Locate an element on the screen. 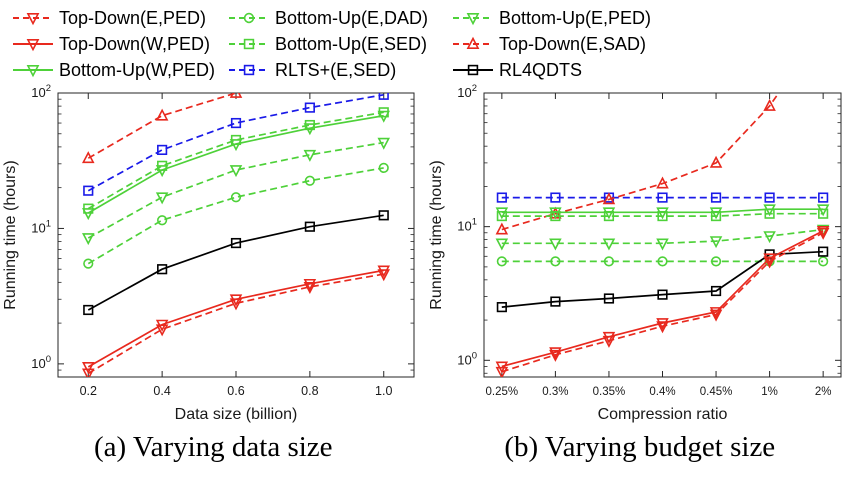  legend-item-label: Top-Down(E,PED) is located at coordinates (133, 17).